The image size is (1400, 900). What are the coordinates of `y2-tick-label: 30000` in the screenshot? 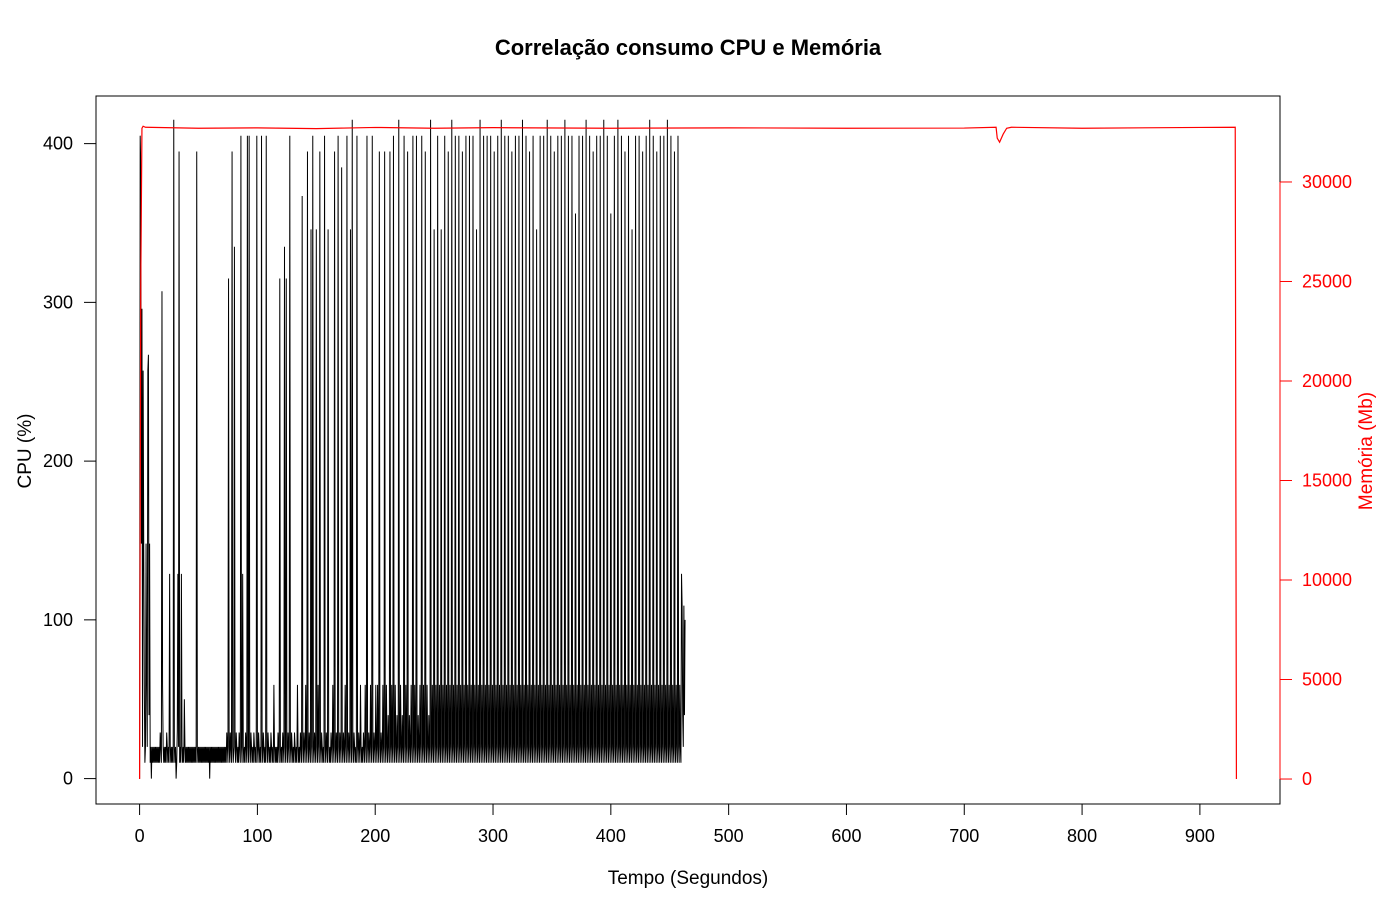 It's located at (1327, 182).